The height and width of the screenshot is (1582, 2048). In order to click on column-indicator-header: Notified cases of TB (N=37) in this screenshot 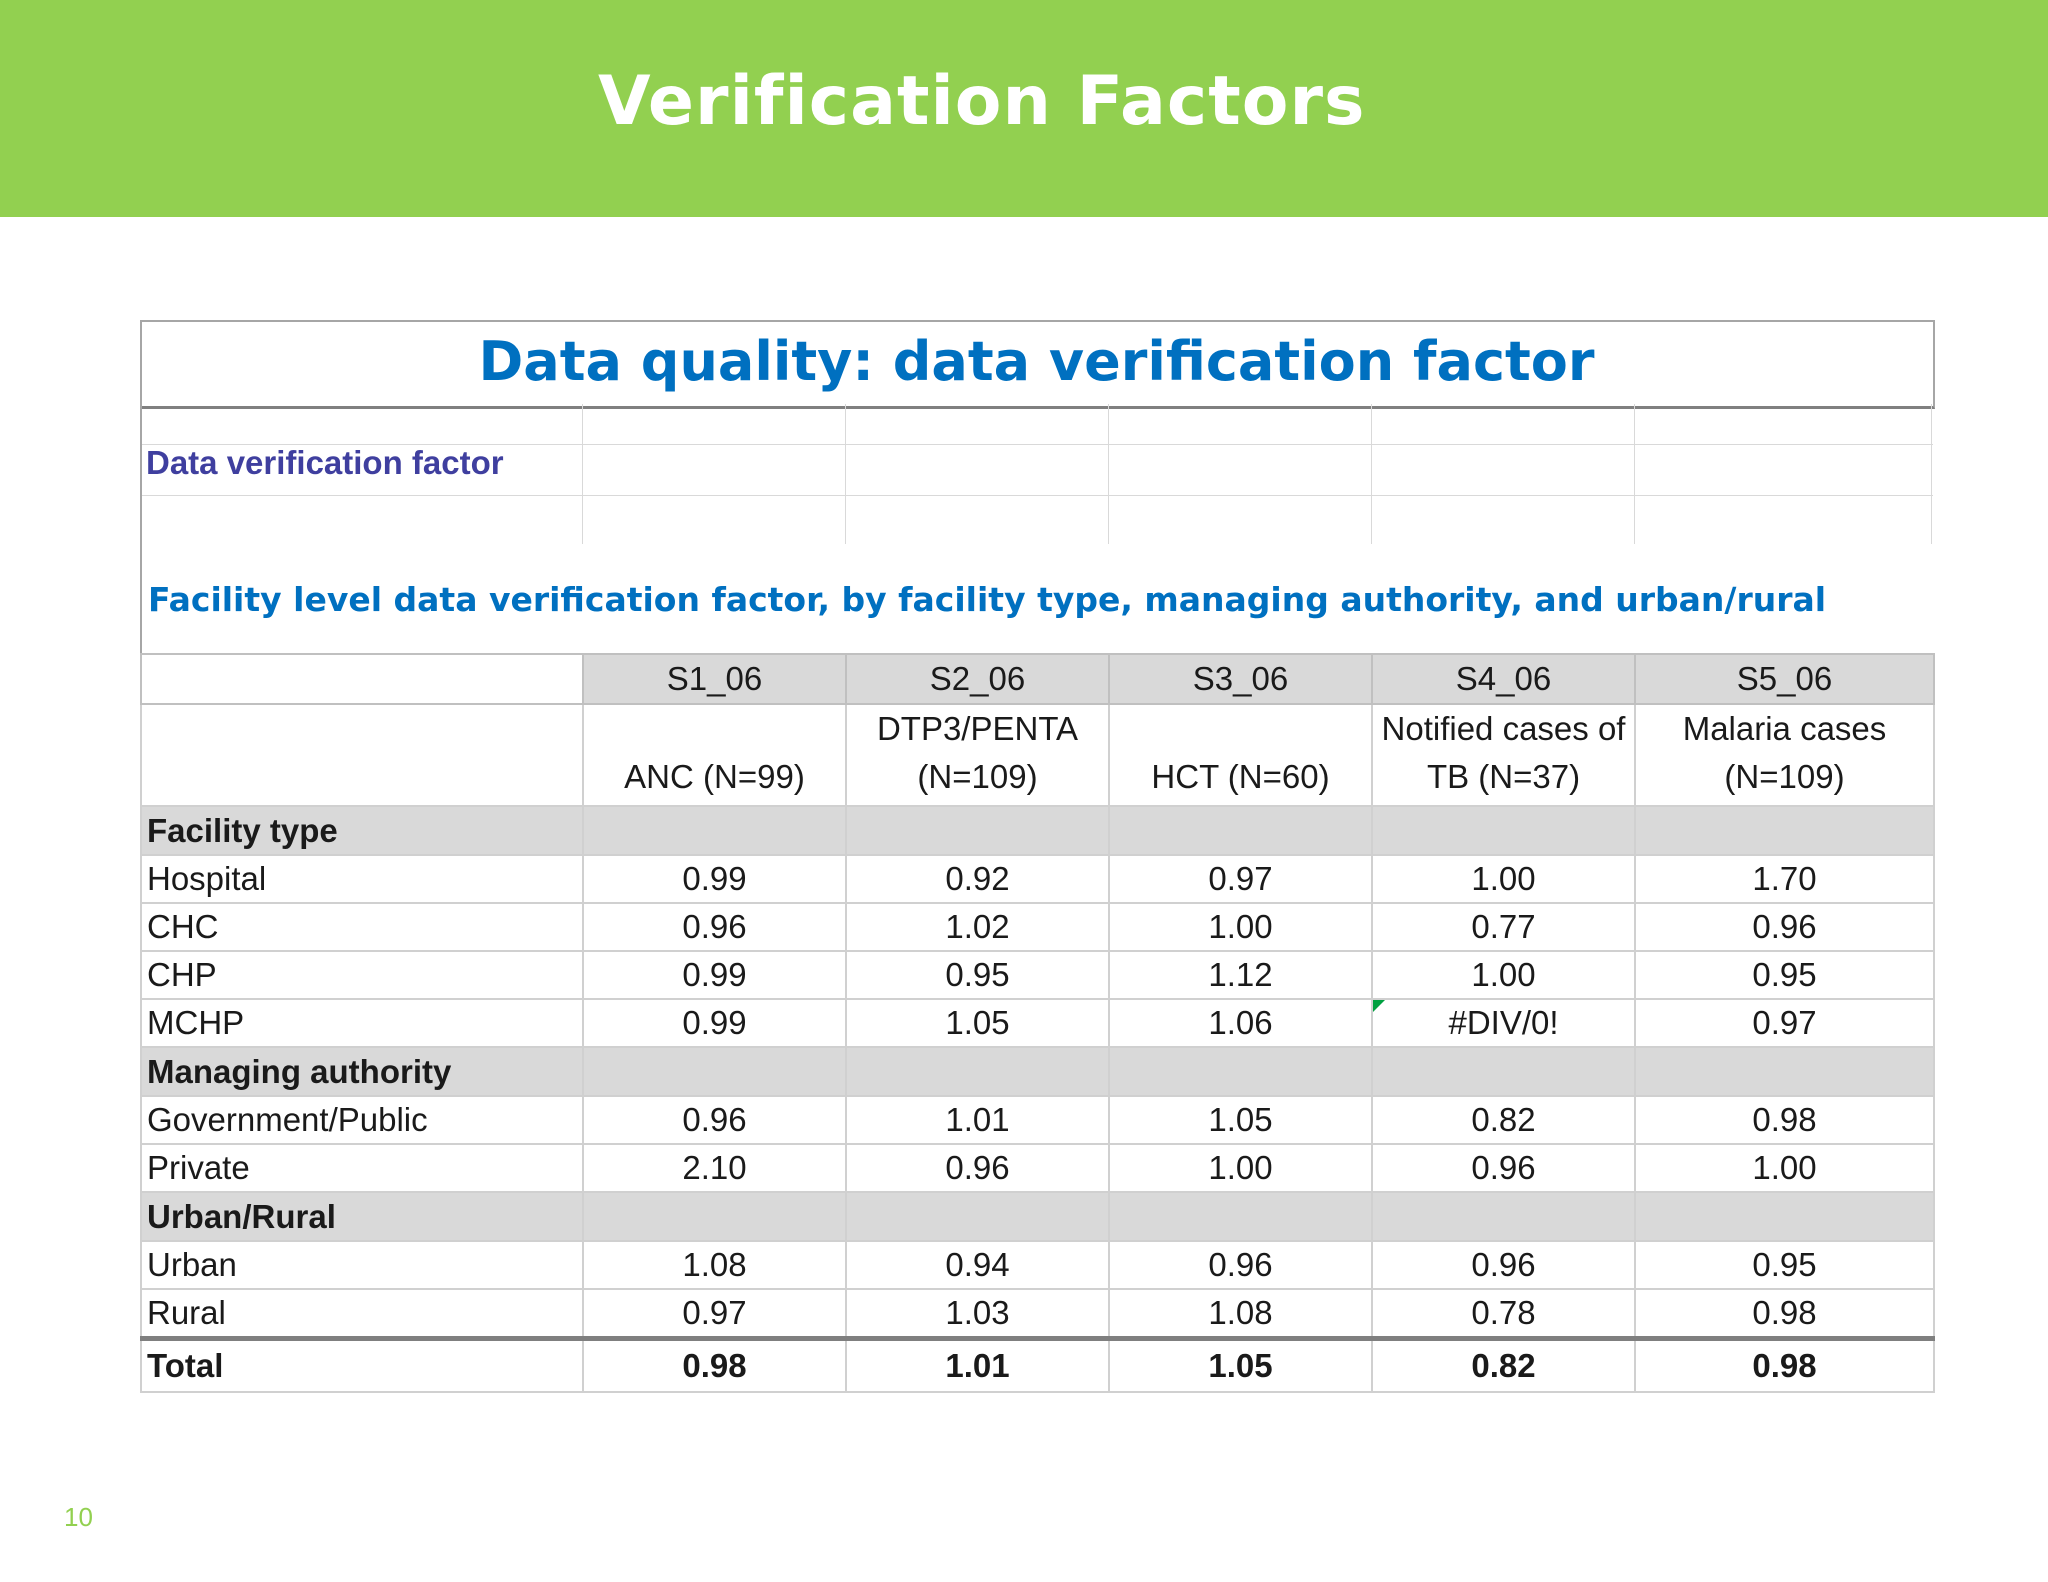, I will do `click(1503, 755)`.